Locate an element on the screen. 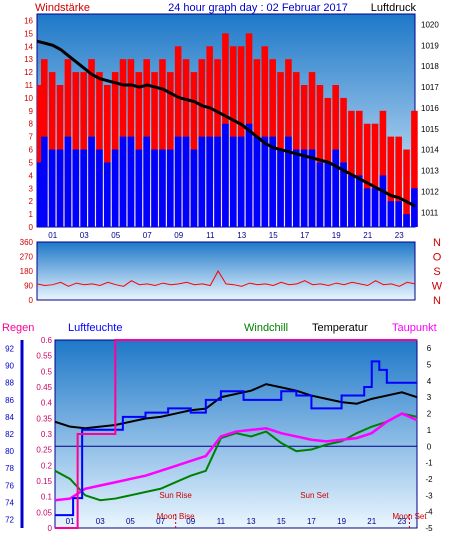 This screenshot has height=555, width=470. humidity-y-tick: 82 is located at coordinates (9, 434).